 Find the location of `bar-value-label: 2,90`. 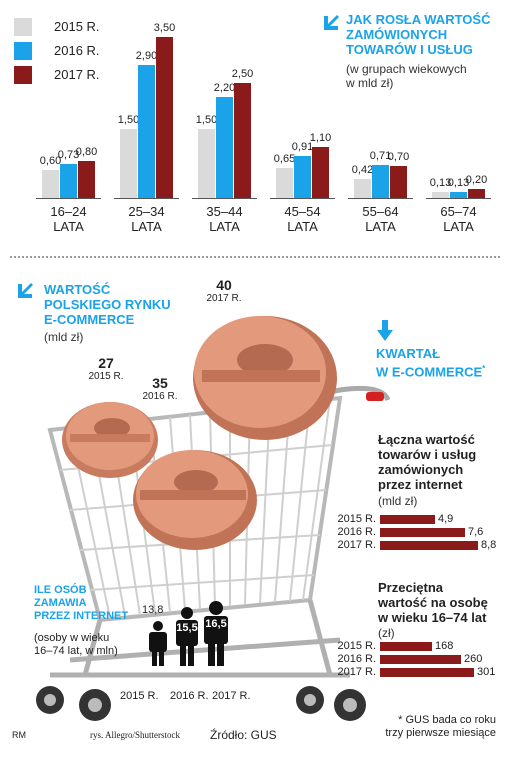

bar-value-label: 2,90 is located at coordinates (146, 56).